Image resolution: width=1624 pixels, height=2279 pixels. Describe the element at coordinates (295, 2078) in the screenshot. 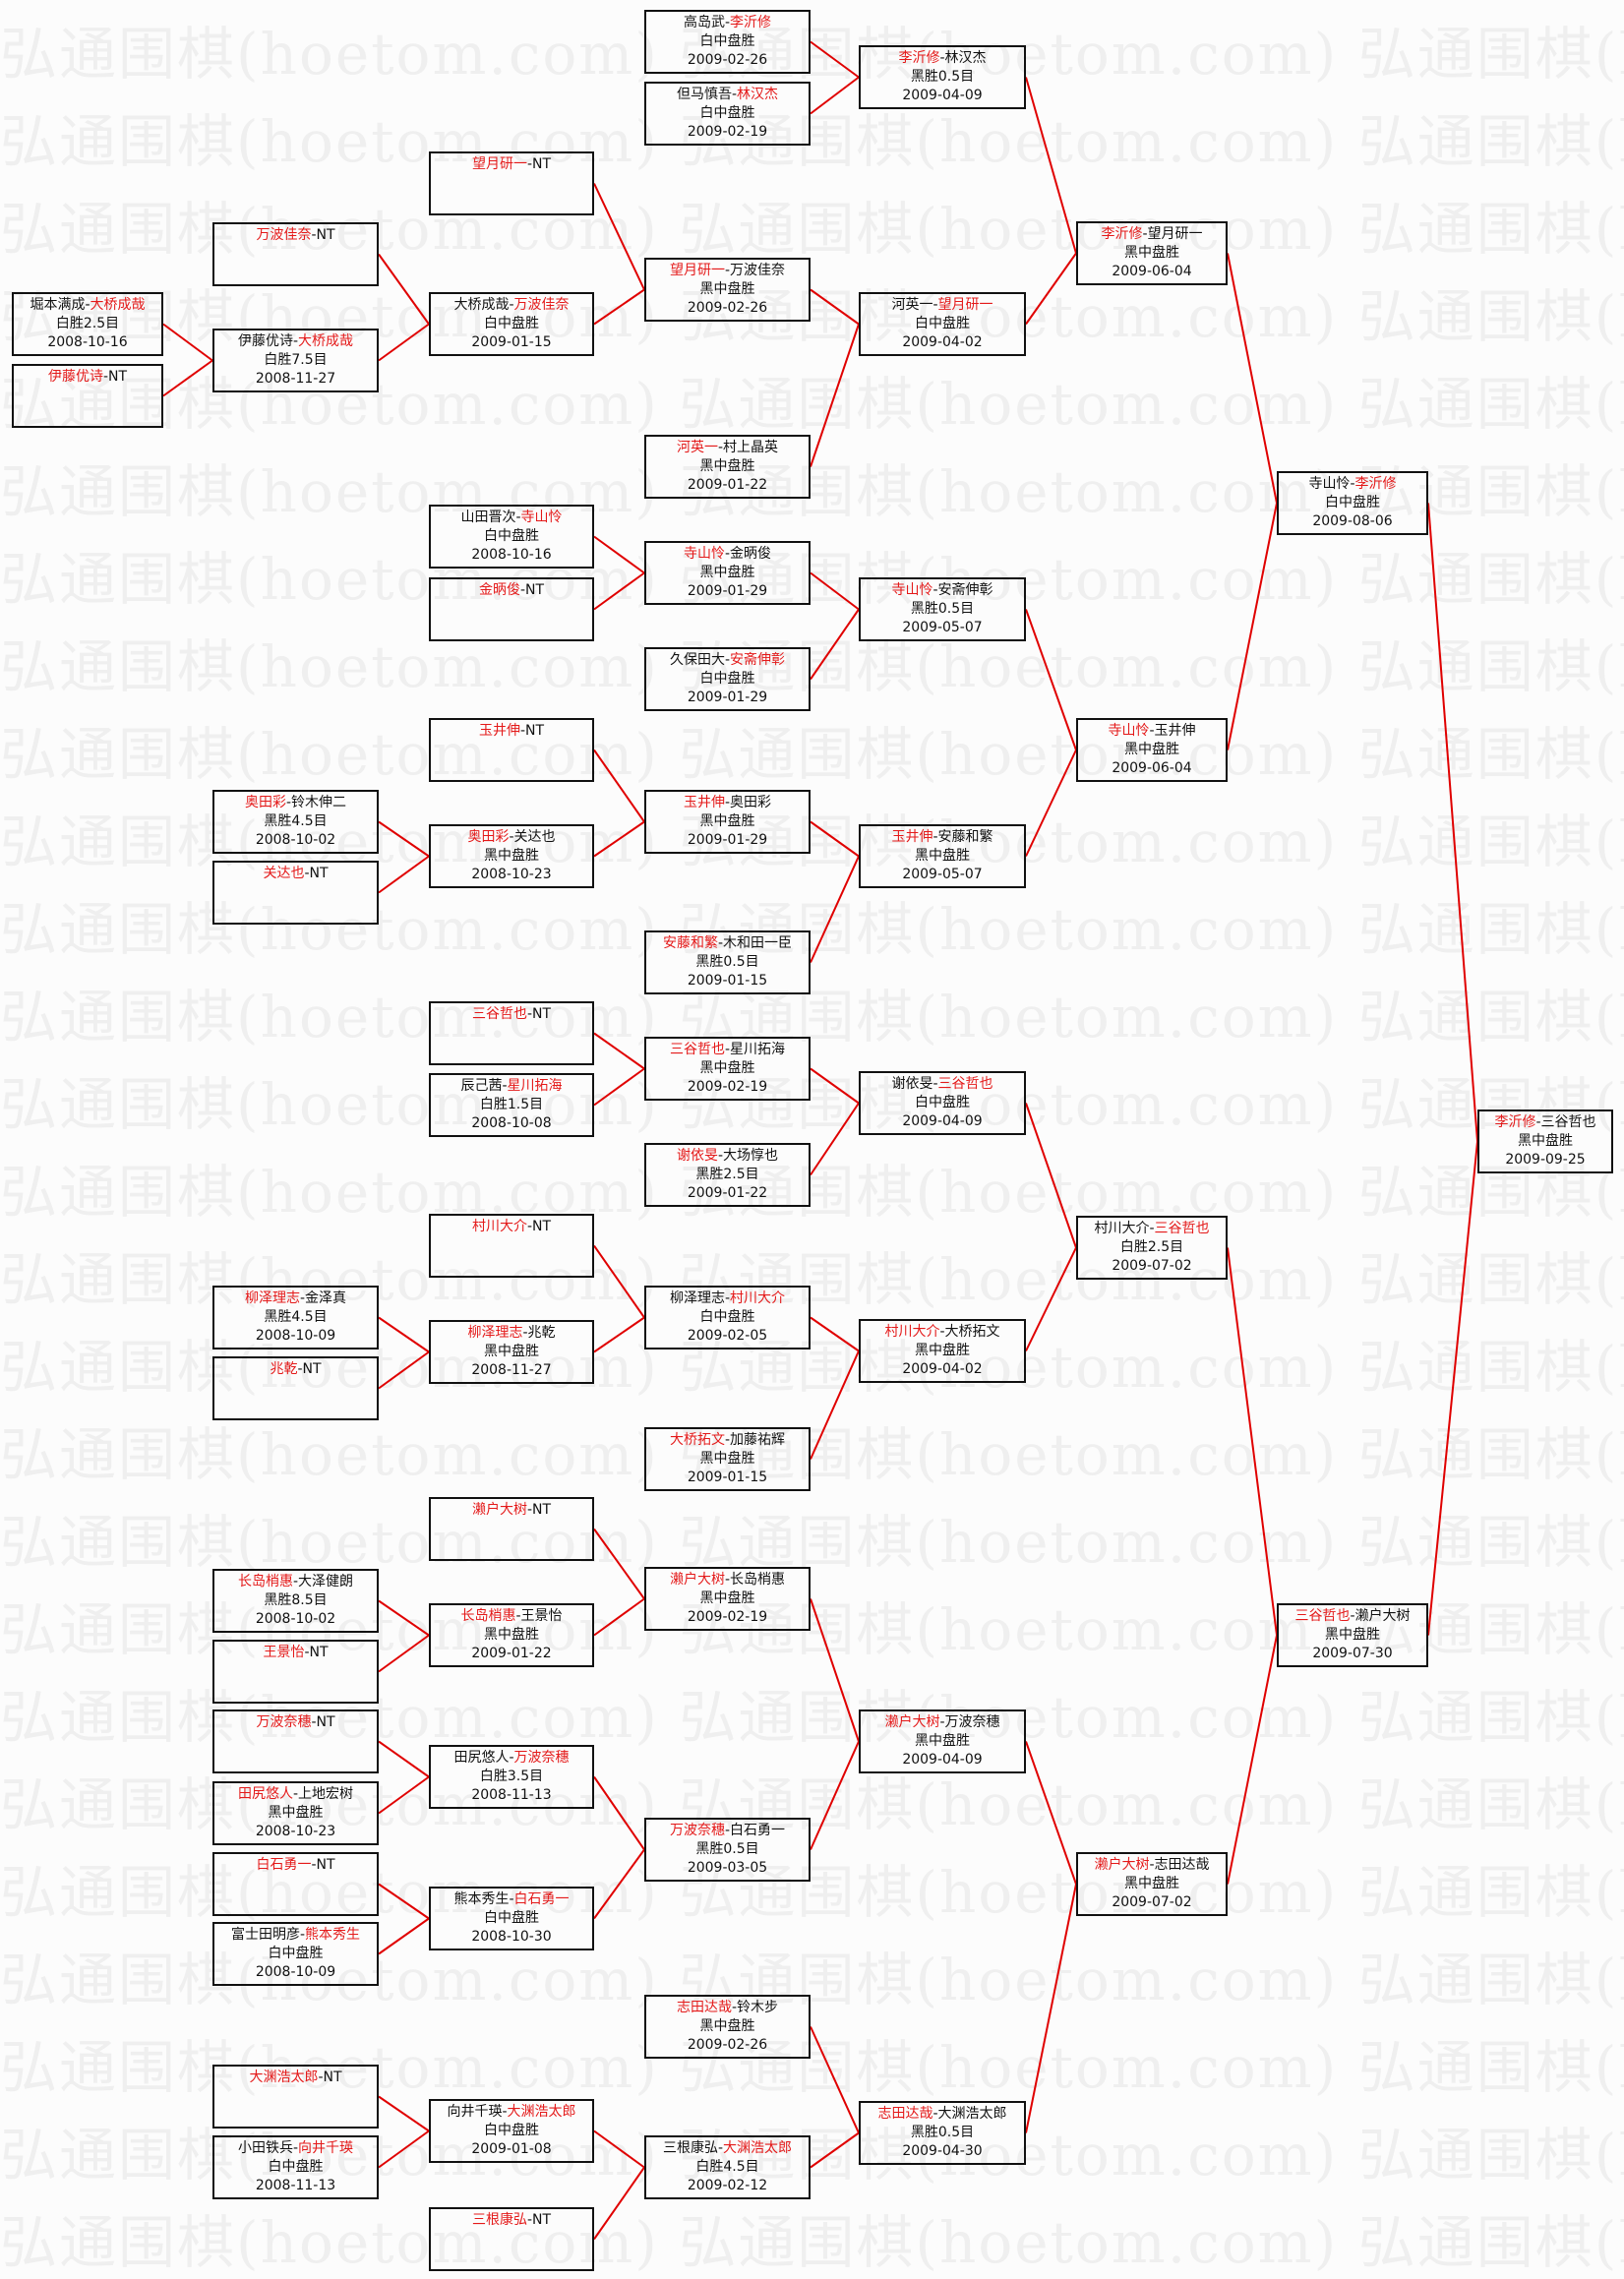

I see `match-players: 大渊浩太郎-NT` at that location.